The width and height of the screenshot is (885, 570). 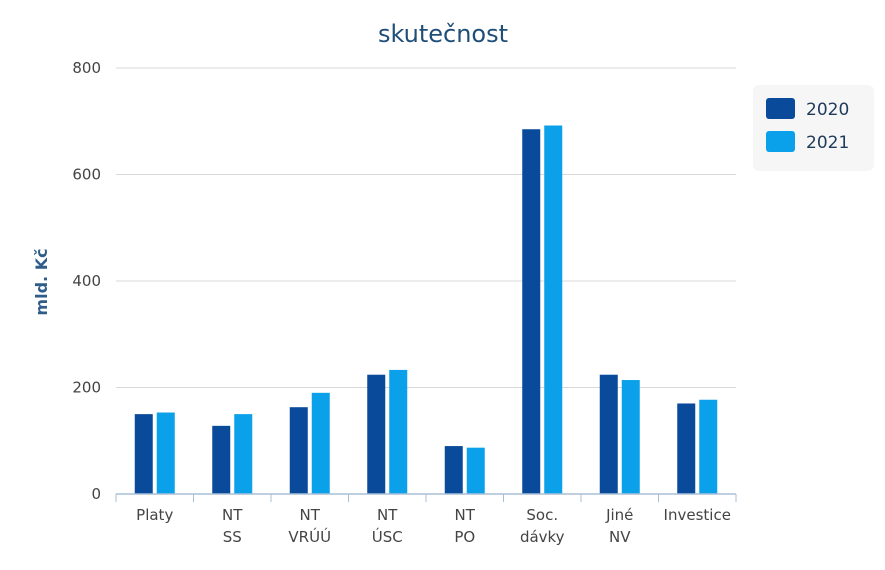 I want to click on legend-box, so click(x=813, y=128).